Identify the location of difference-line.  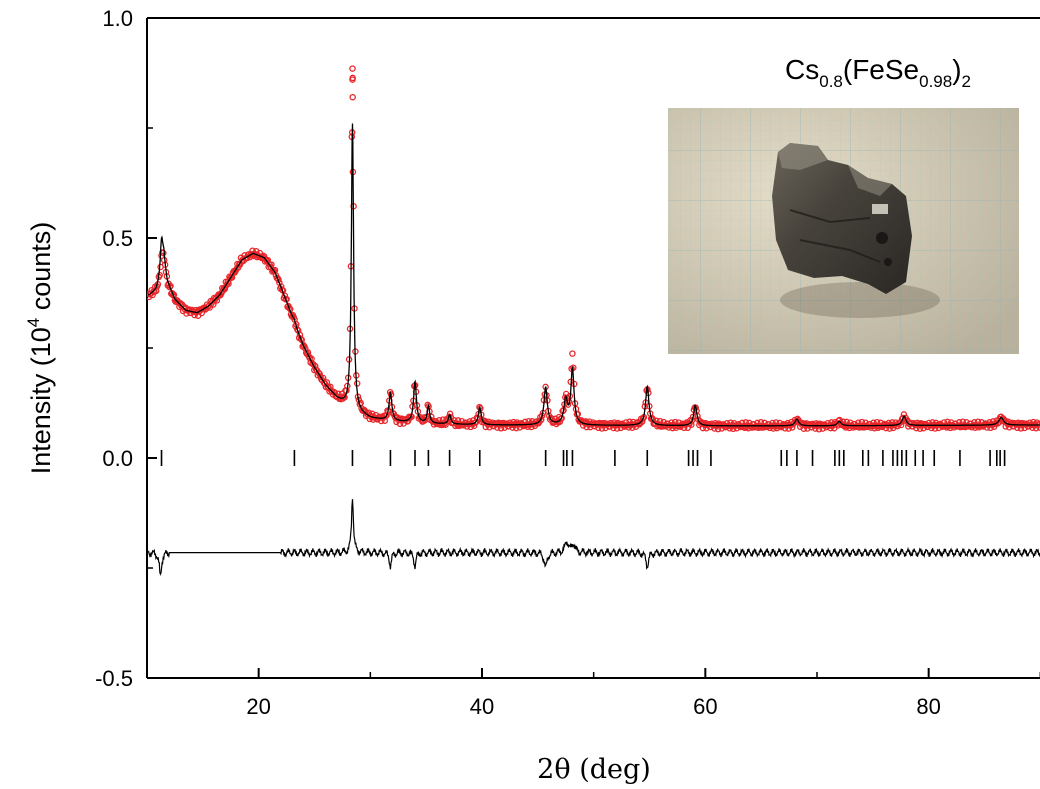
(593, 537).